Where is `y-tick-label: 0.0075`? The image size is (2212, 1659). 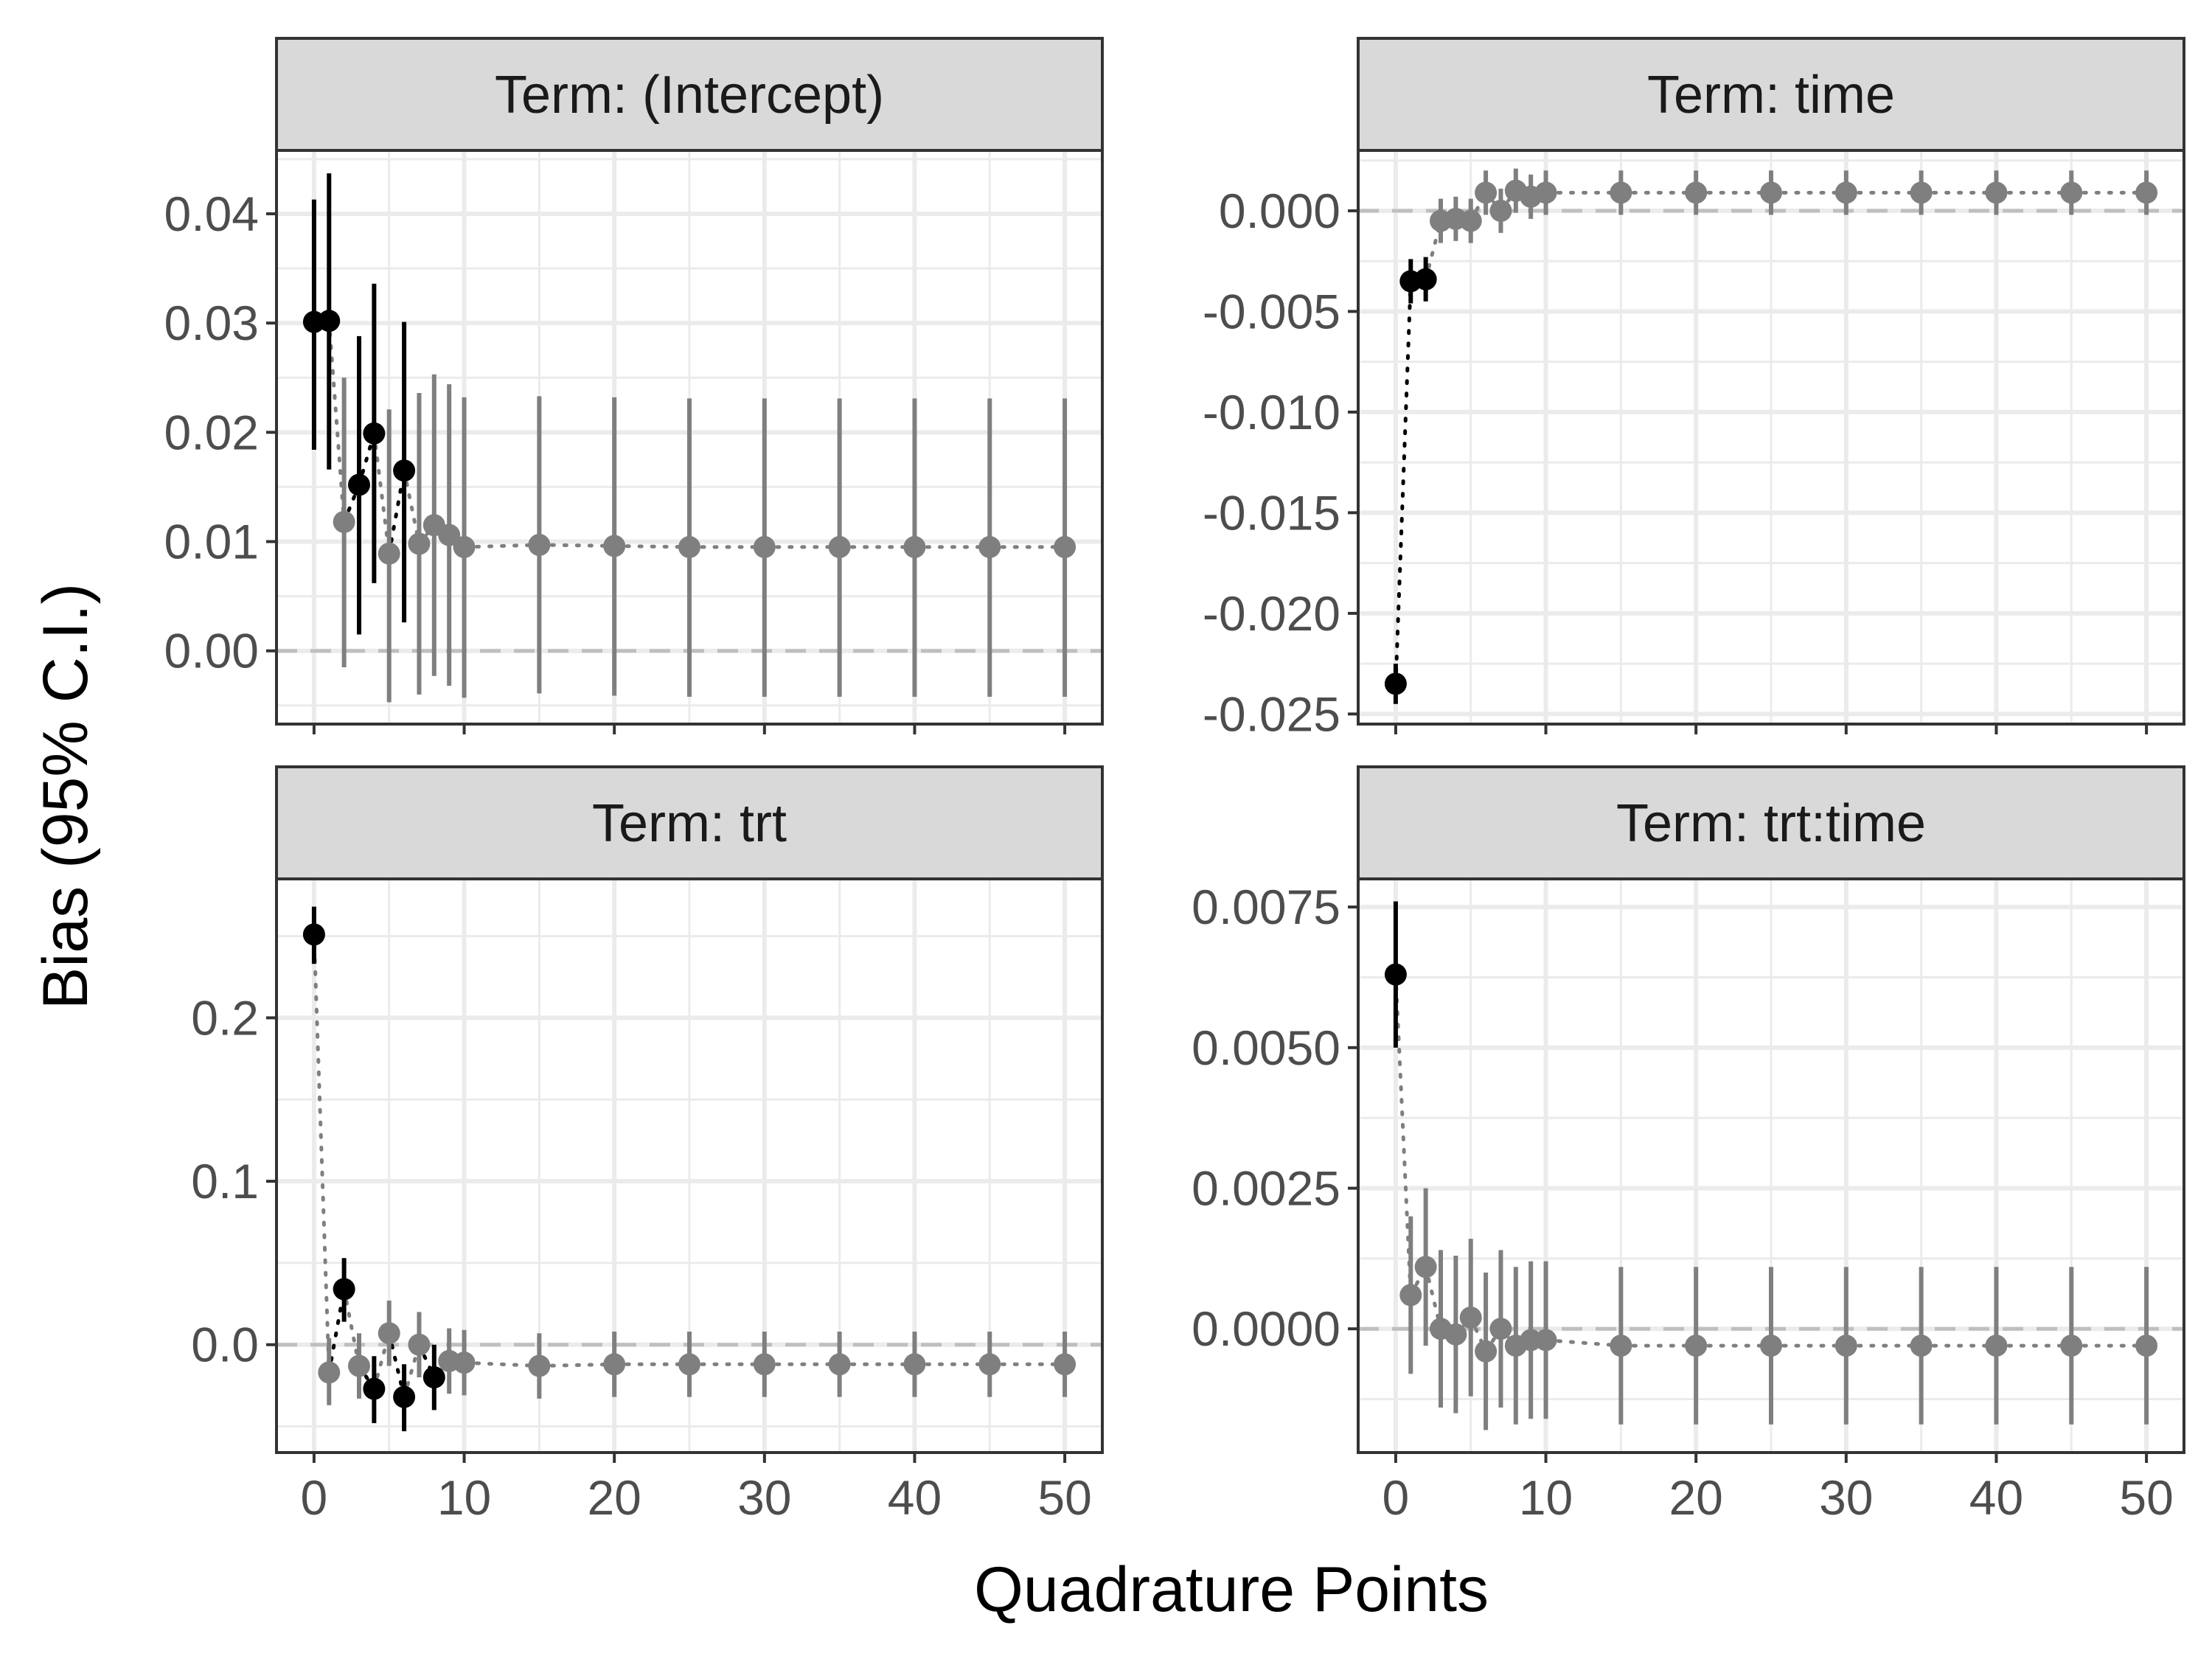
y-tick-label: 0.0075 is located at coordinates (1266, 907).